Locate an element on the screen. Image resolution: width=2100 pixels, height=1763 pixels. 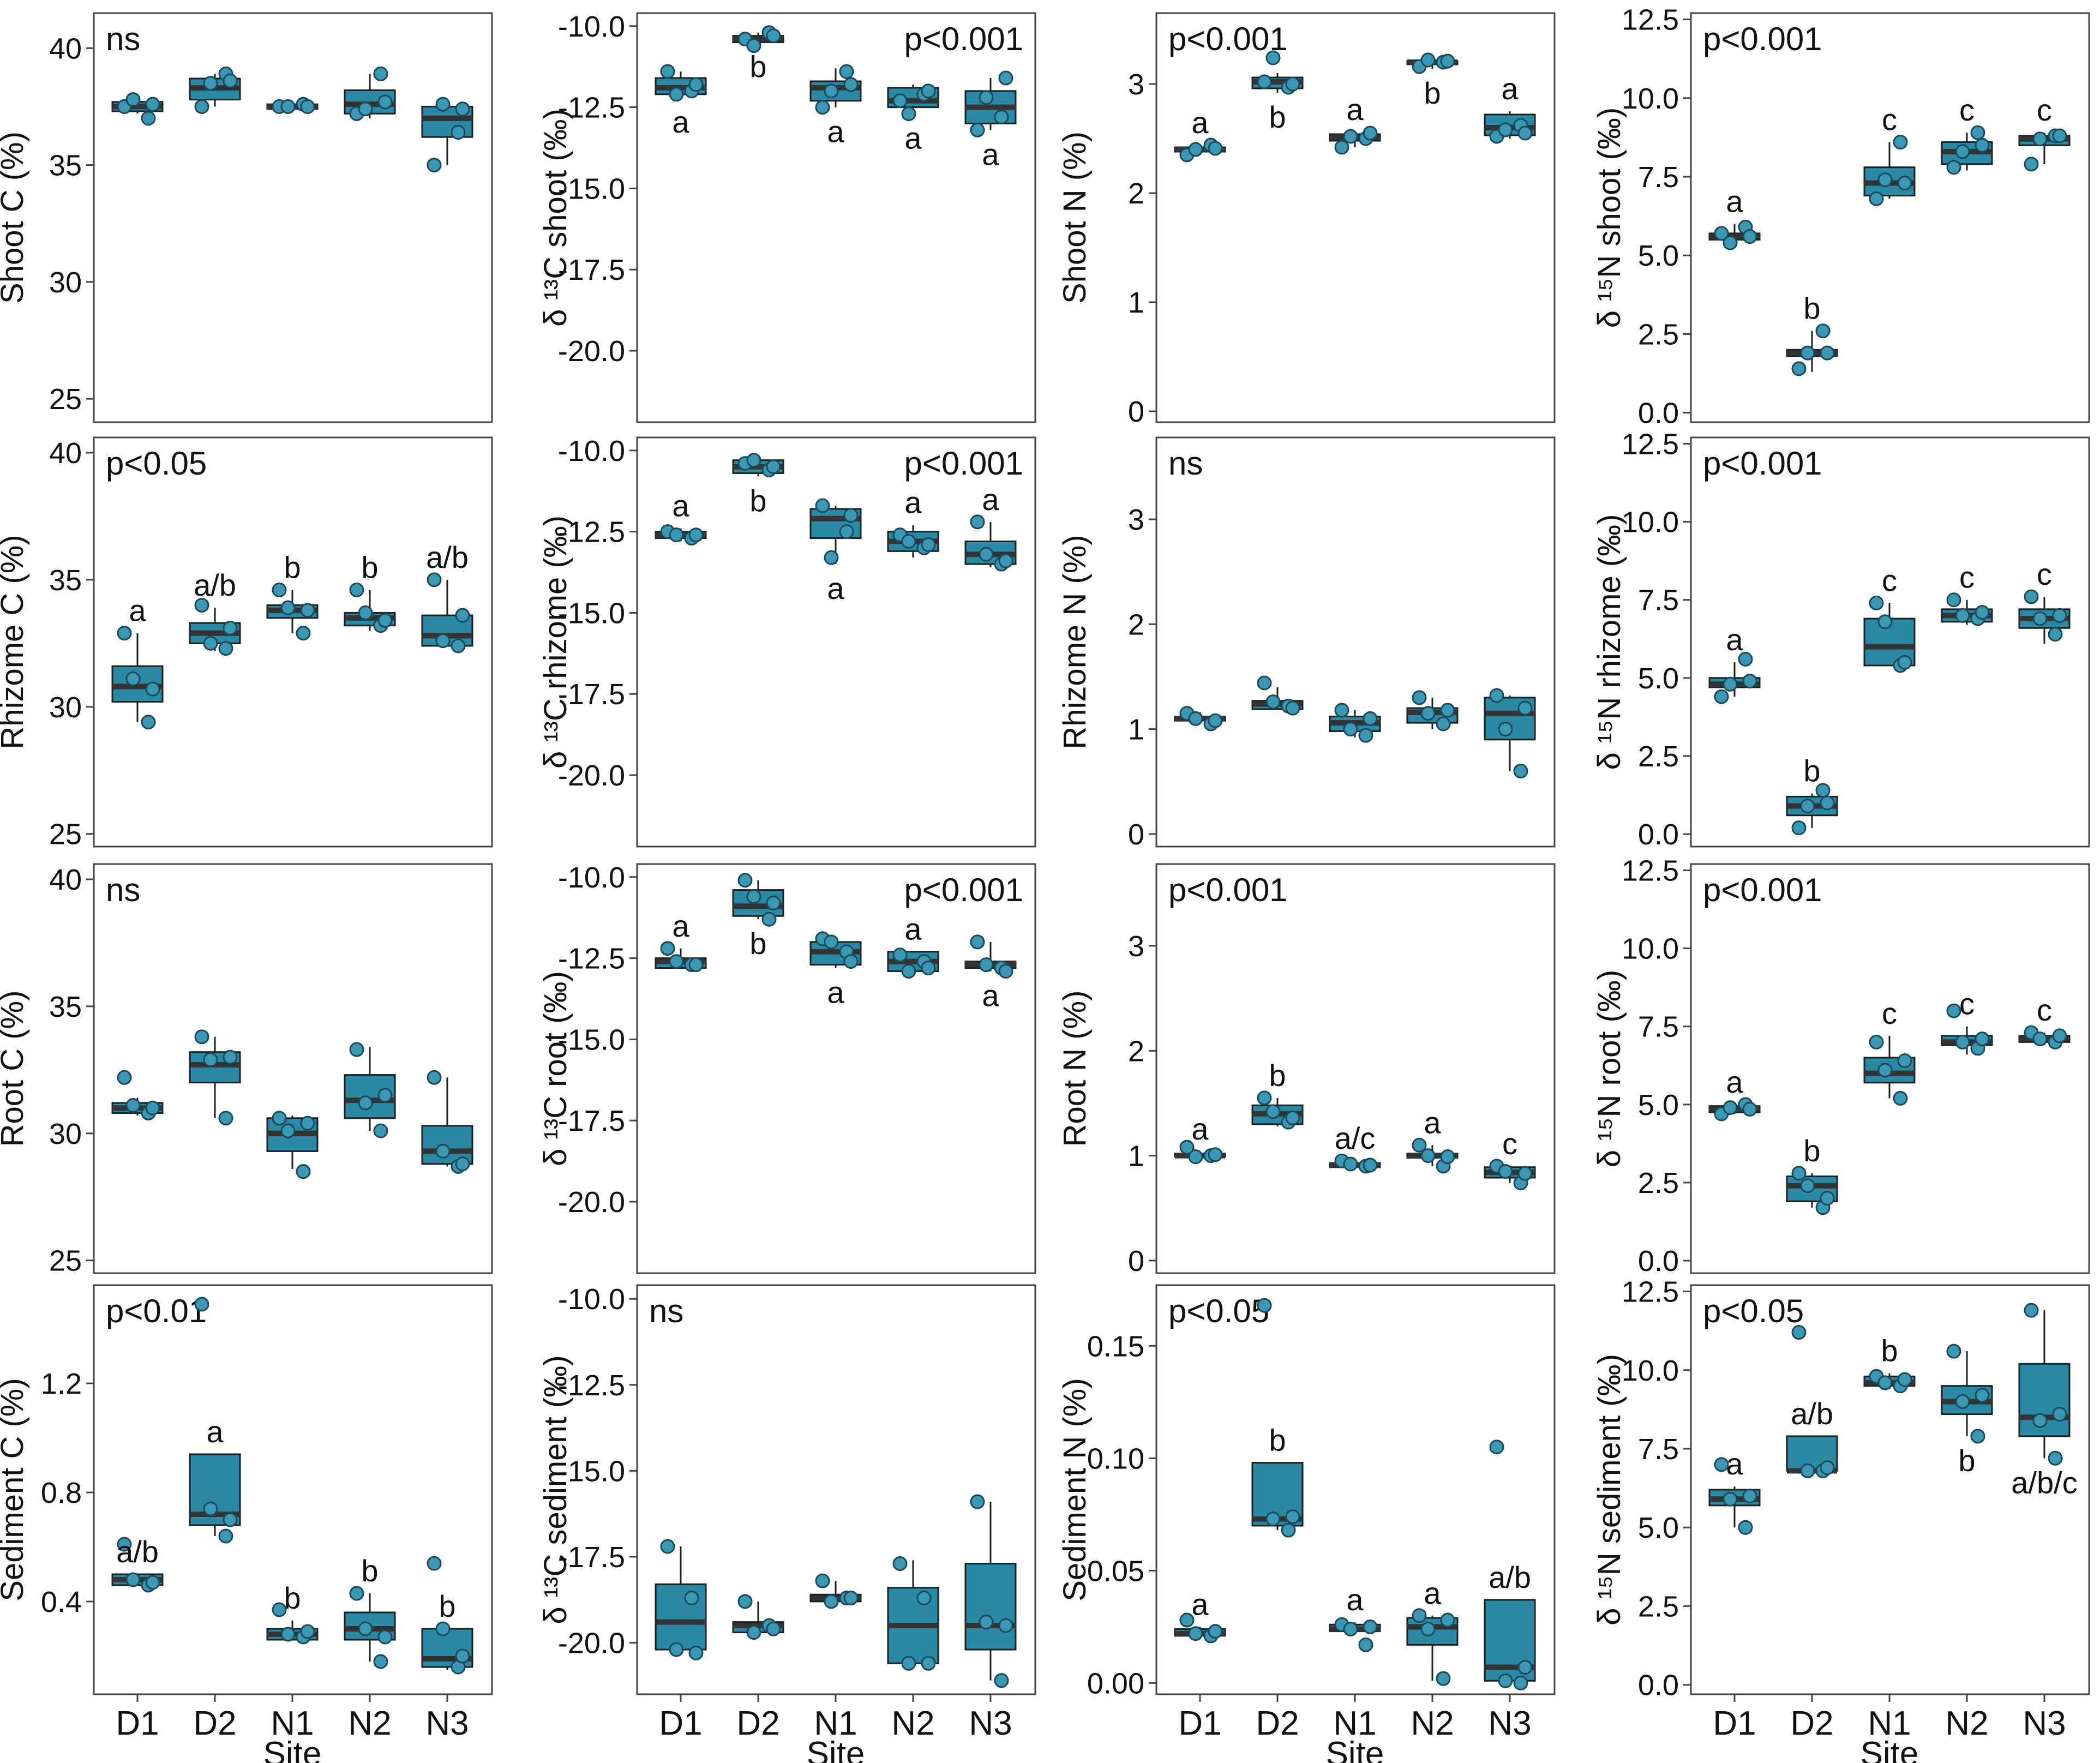
y-axis-label: Rhizome N (%) is located at coordinates (1075, 642).